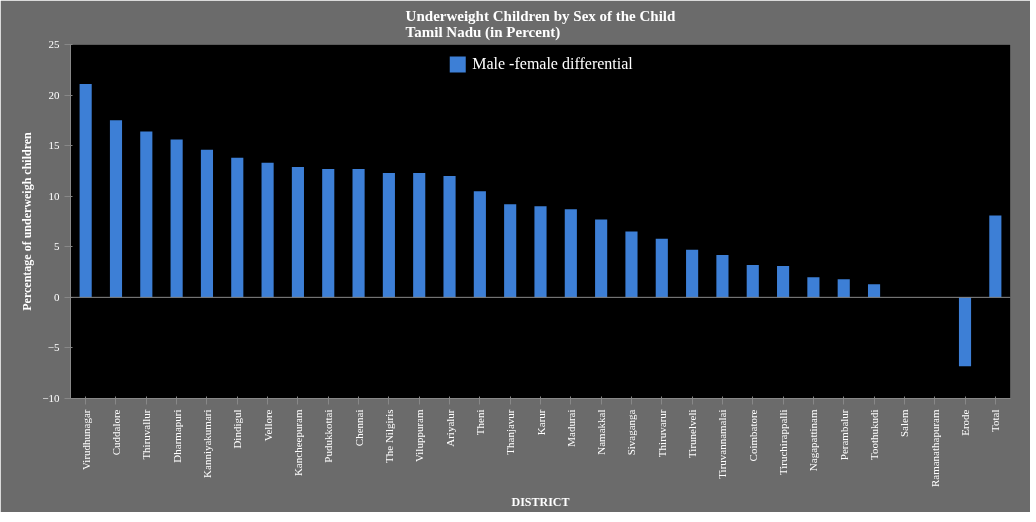 The image size is (1036, 522). What do you see at coordinates (206, 443) in the screenshot?
I see `x-tick-label: Kanniyakumari` at bounding box center [206, 443].